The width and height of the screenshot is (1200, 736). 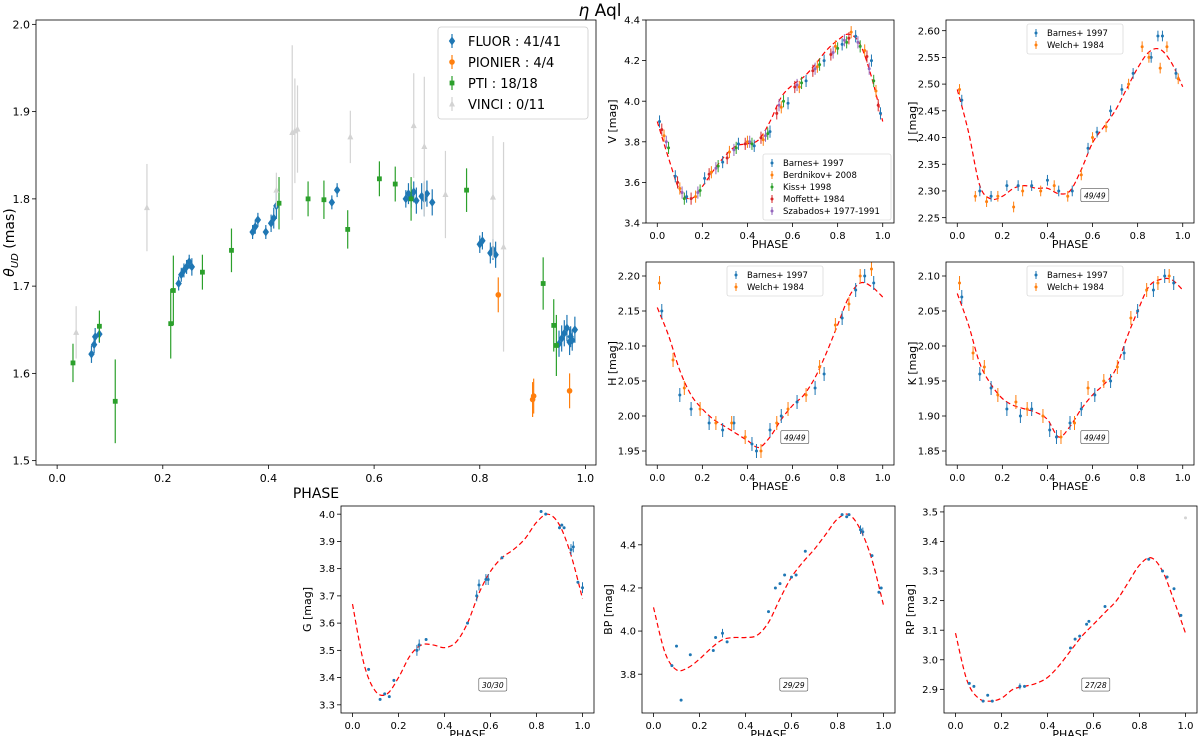 What do you see at coordinates (1075, 39) in the screenshot?
I see `legend-box` at bounding box center [1075, 39].